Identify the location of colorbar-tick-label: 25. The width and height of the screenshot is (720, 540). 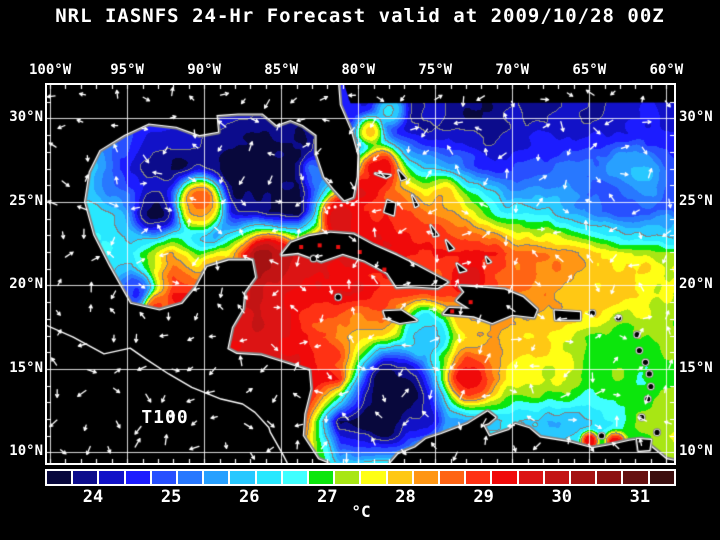
(171, 497).